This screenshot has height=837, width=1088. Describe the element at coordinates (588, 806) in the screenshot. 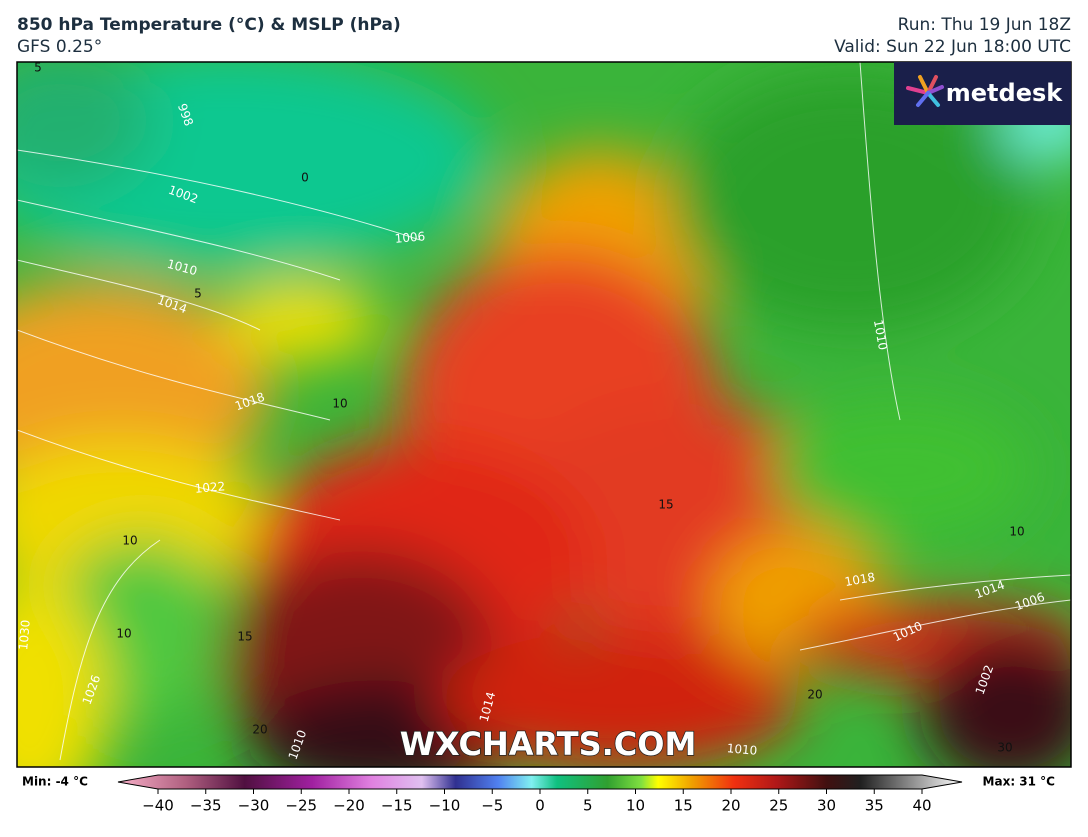

I see `colorbar-tick-label: 5` at that location.